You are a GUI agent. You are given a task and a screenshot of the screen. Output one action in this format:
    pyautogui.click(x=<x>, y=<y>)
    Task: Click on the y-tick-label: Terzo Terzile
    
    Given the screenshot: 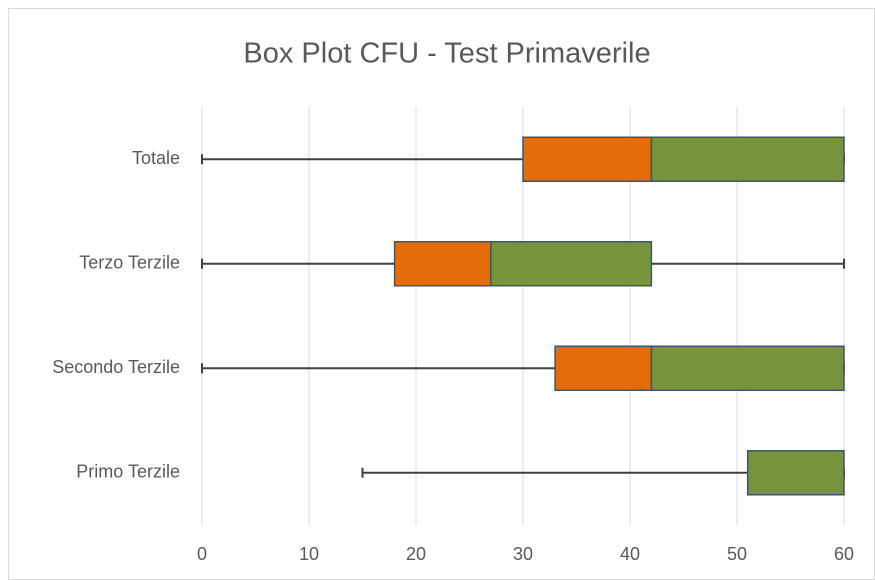 What is the action you would take?
    pyautogui.click(x=129, y=263)
    